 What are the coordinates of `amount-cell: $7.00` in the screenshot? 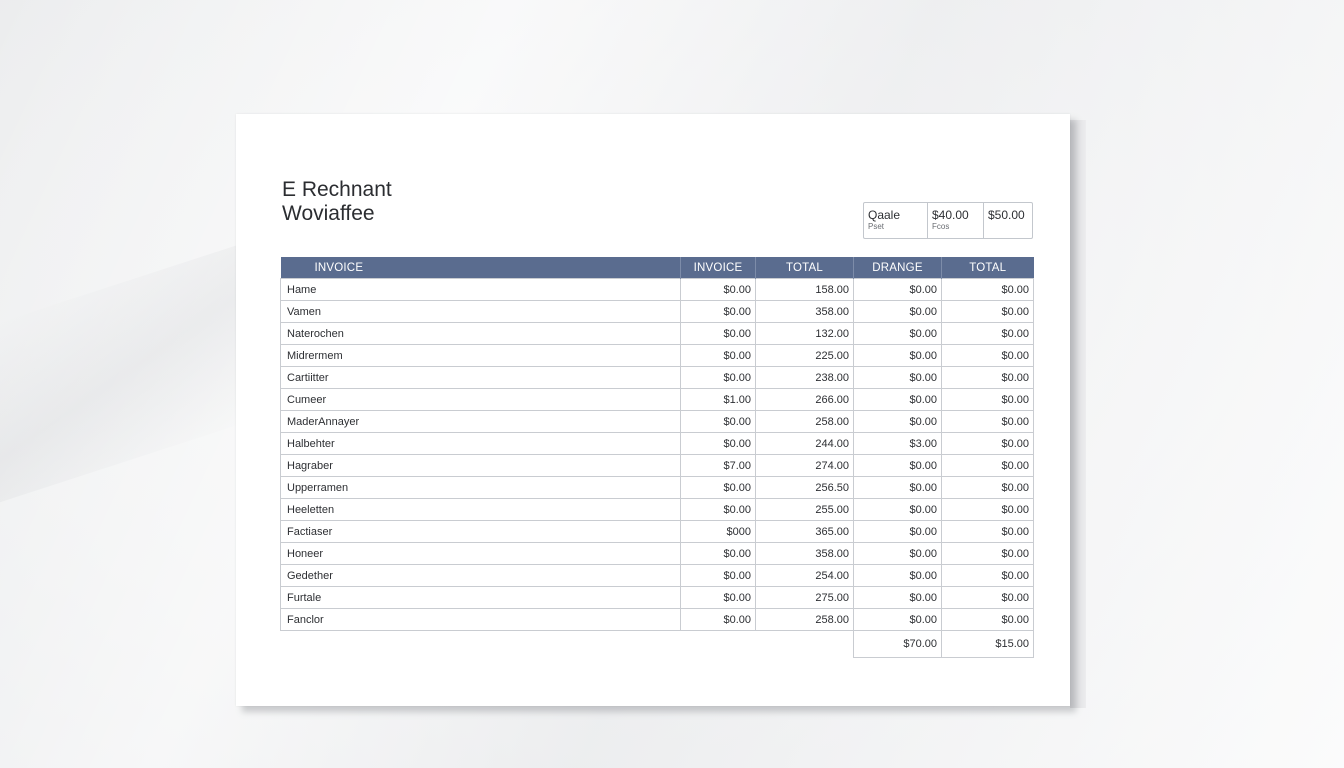 It's located at (718, 465).